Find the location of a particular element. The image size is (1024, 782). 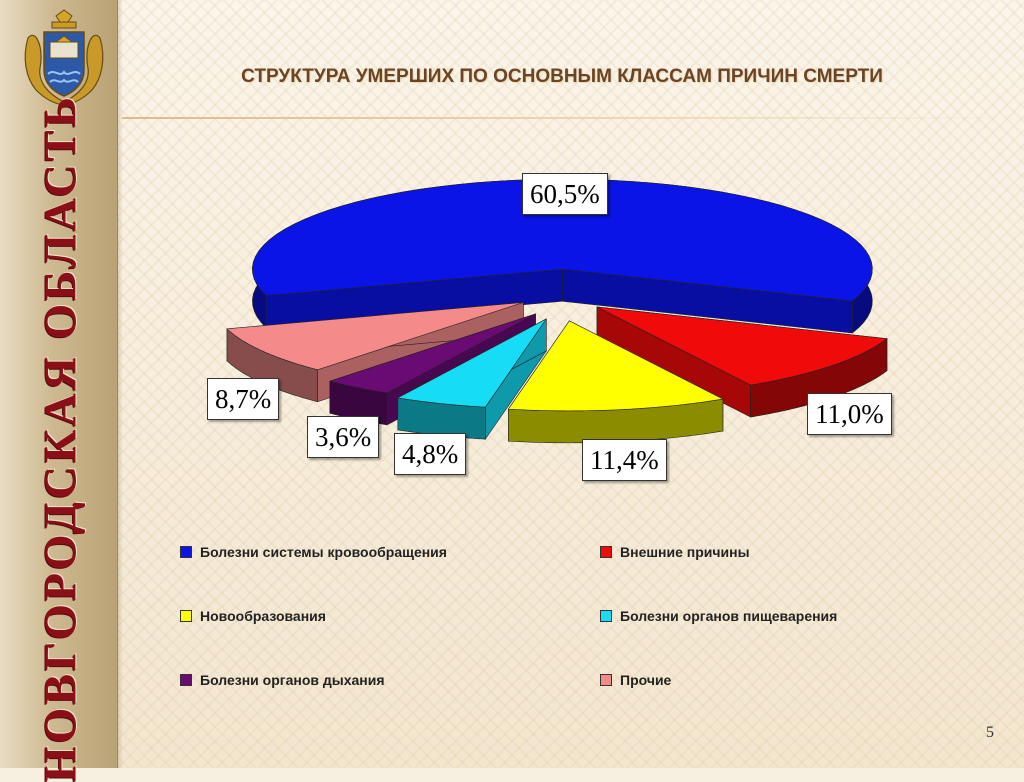

sidebar-band: НОВГОРОДСКАЯ ОБЛАСТЬ is located at coordinates (59, 391).